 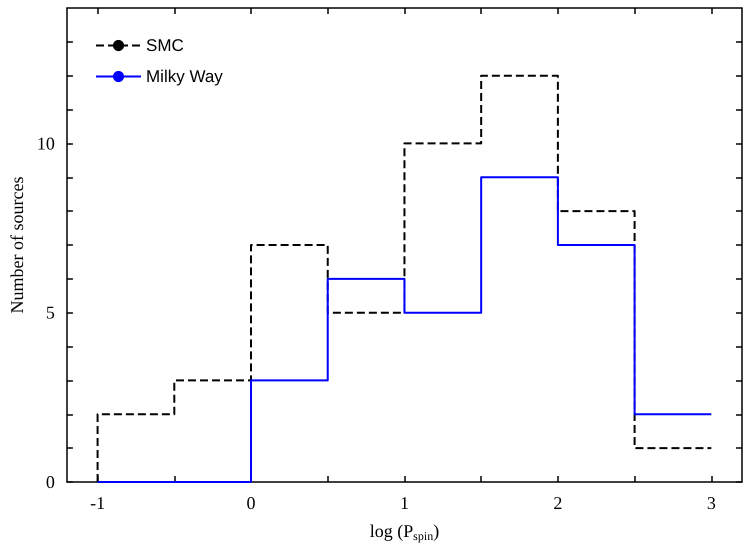 I want to click on y-tick-label: 5, so click(x=50, y=312).